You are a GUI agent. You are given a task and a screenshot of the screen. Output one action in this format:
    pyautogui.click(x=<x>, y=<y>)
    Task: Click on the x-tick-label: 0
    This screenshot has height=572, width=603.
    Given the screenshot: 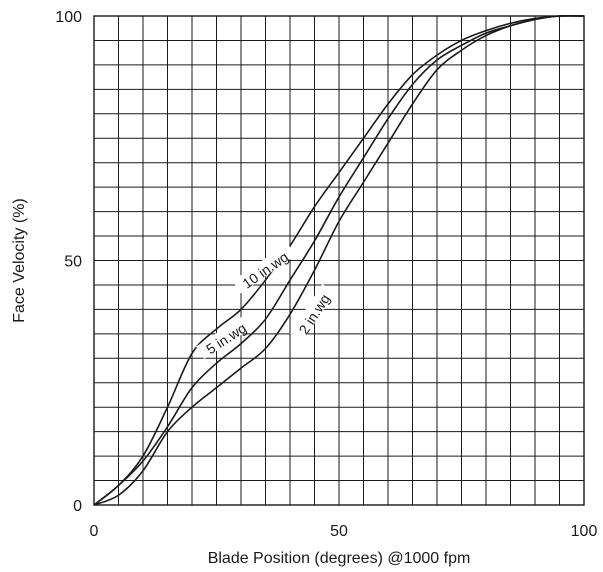 What is the action you would take?
    pyautogui.click(x=94, y=531)
    